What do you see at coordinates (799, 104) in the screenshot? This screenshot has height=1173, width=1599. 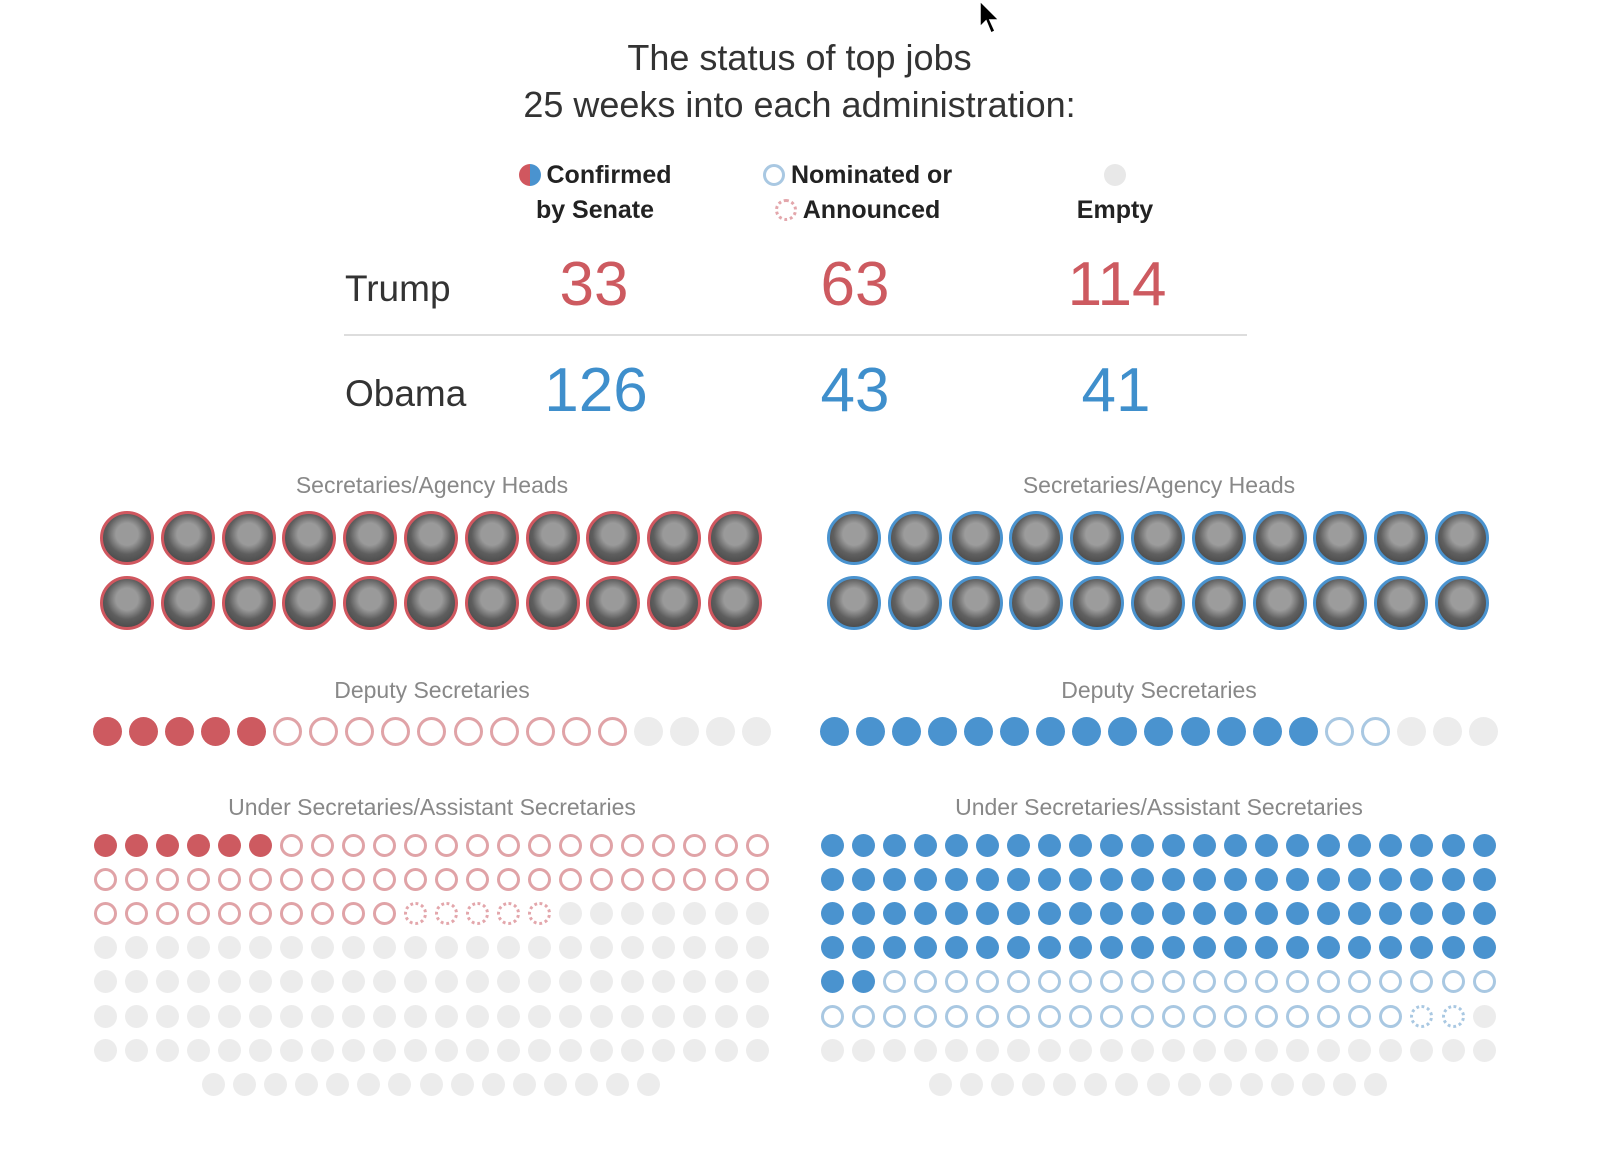 I see `title-line-2: 25 weeks into each administration:` at bounding box center [799, 104].